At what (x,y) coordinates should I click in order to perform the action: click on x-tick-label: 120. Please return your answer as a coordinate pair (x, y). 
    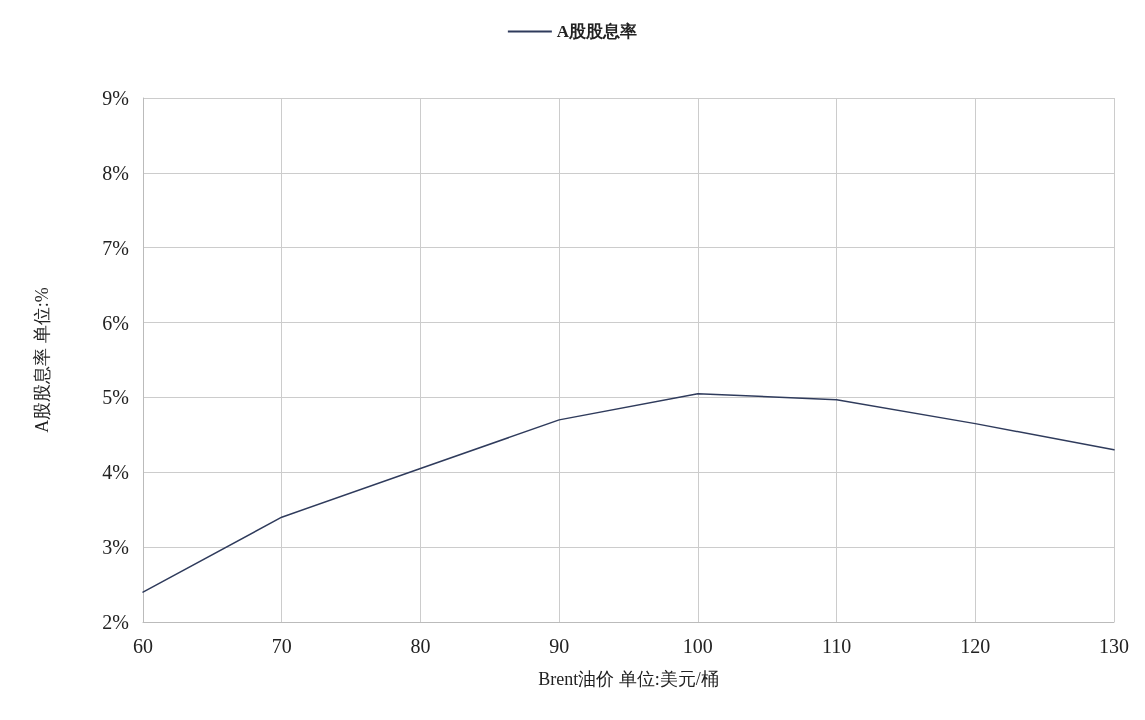
    Looking at the image, I should click on (975, 646).